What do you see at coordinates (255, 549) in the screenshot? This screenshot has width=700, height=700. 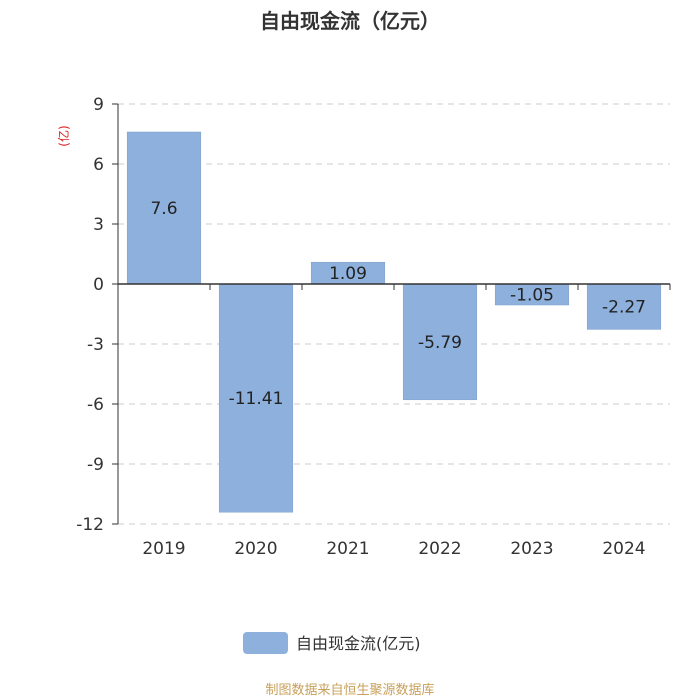 I see `x-tick-label: 2020` at bounding box center [255, 549].